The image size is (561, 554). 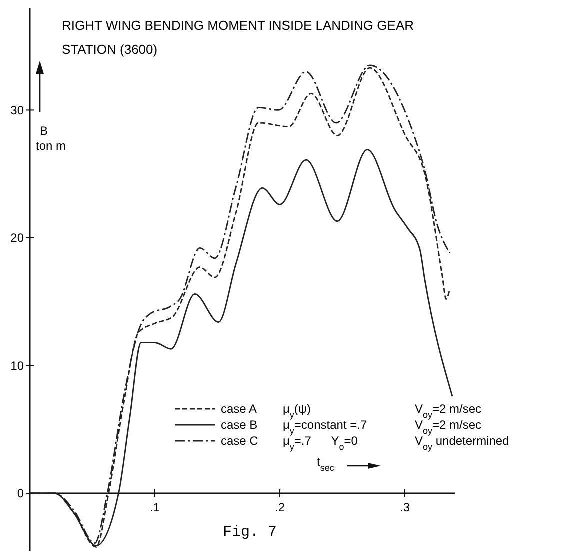 I want to click on x-tick-label: .3, so click(x=405, y=507).